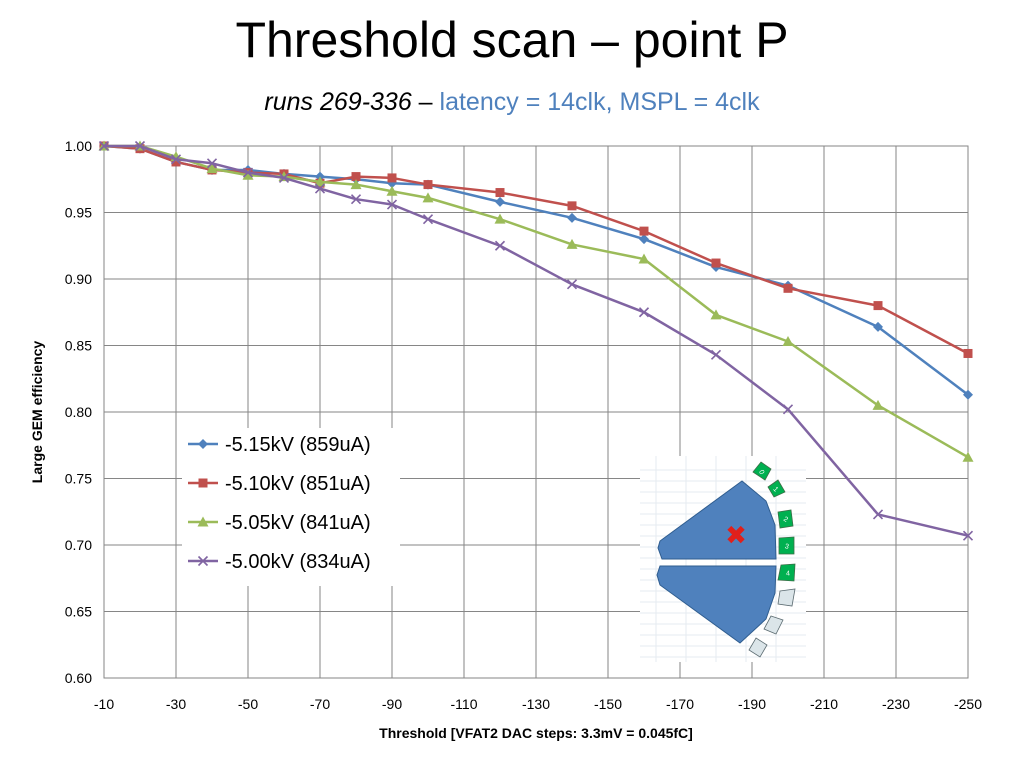 The height and width of the screenshot is (768, 1024). Describe the element at coordinates (176, 704) in the screenshot. I see `x-tick-label: -30` at that location.